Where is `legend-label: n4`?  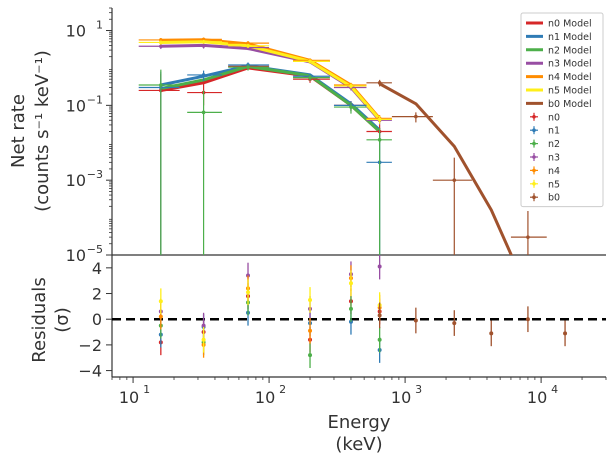 legend-label: n4 is located at coordinates (554, 171).